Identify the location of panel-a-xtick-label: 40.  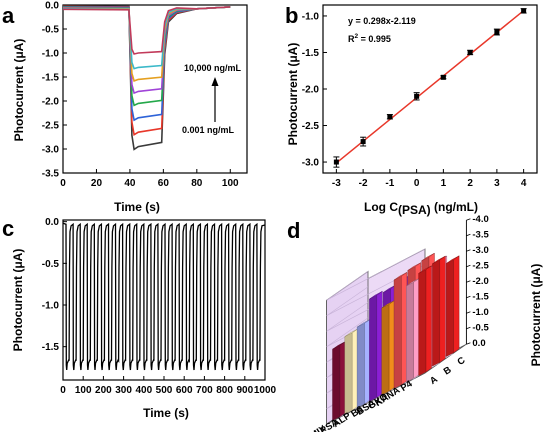
(130, 183).